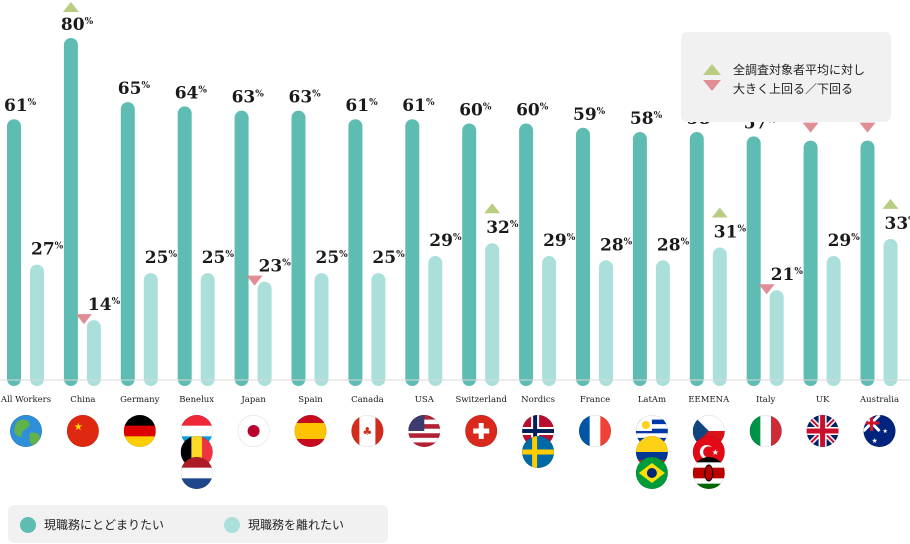  I want to click on bar-stay-spain, so click(298, 248).